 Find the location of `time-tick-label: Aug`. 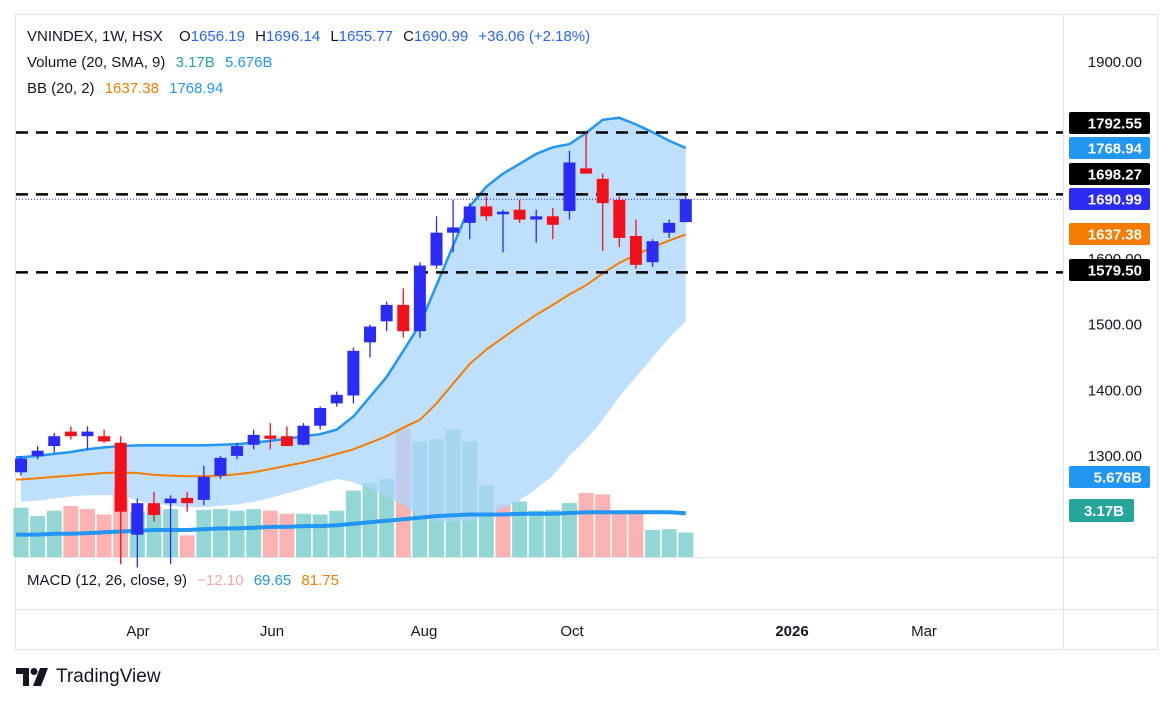

time-tick-label: Aug is located at coordinates (424, 631).